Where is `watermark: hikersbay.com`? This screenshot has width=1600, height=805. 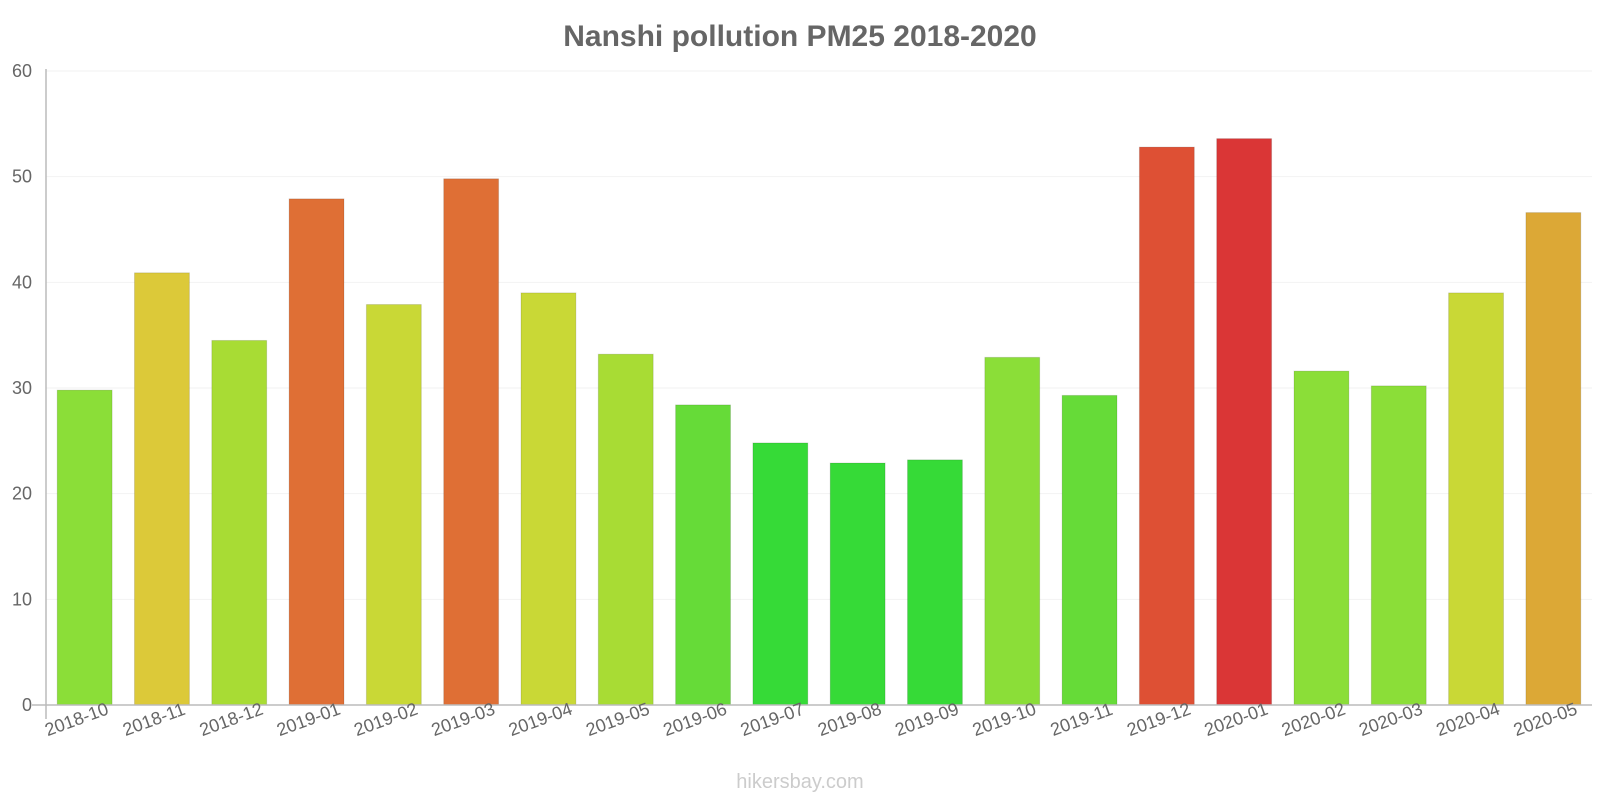
watermark: hikersbay.com is located at coordinates (799, 782).